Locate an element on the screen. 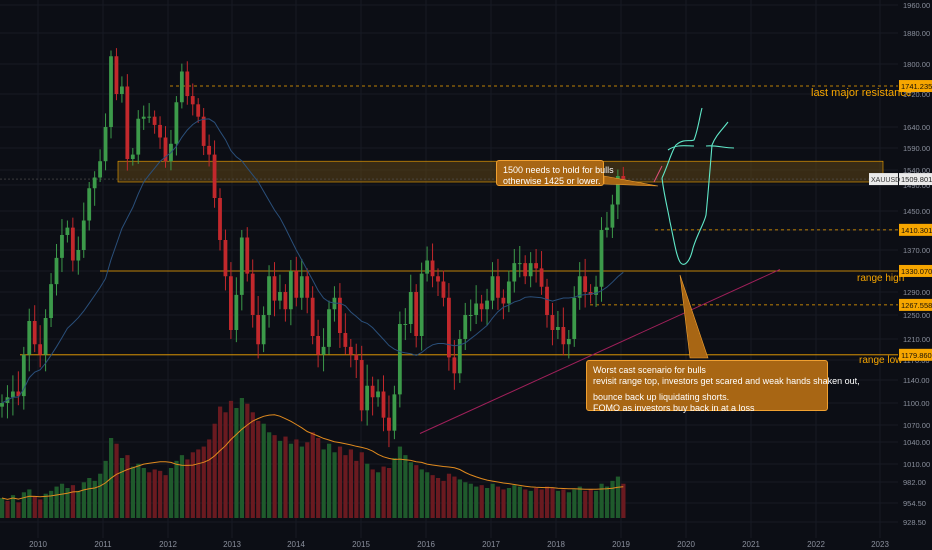 The image size is (932, 550). callout-worst-case-line-4: bounce back up liquidating shorts. is located at coordinates (661, 397).